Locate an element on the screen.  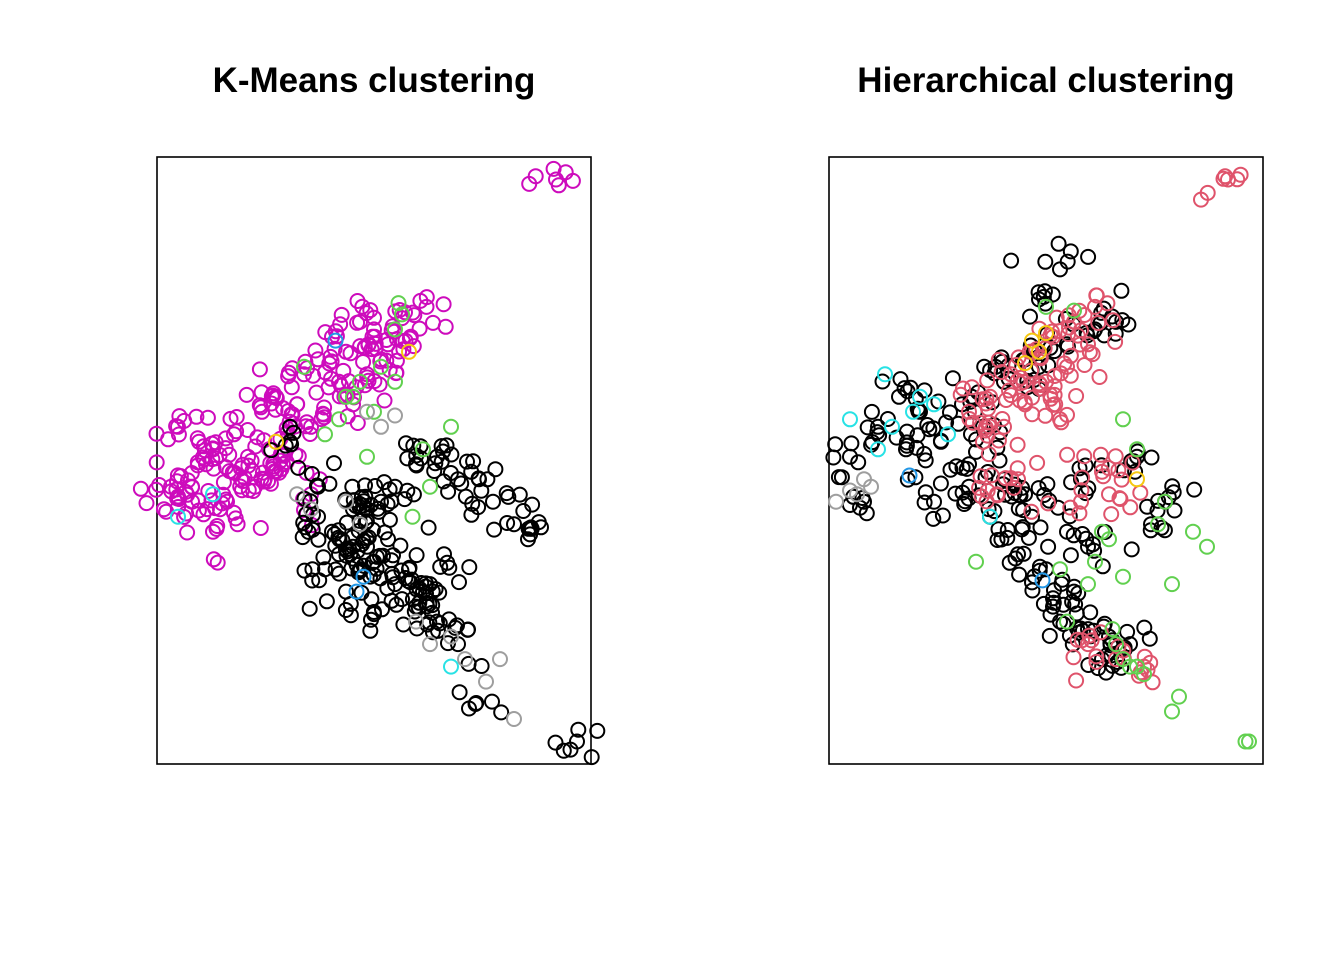
kmeans-cluster-gray is located at coordinates (405, 565).